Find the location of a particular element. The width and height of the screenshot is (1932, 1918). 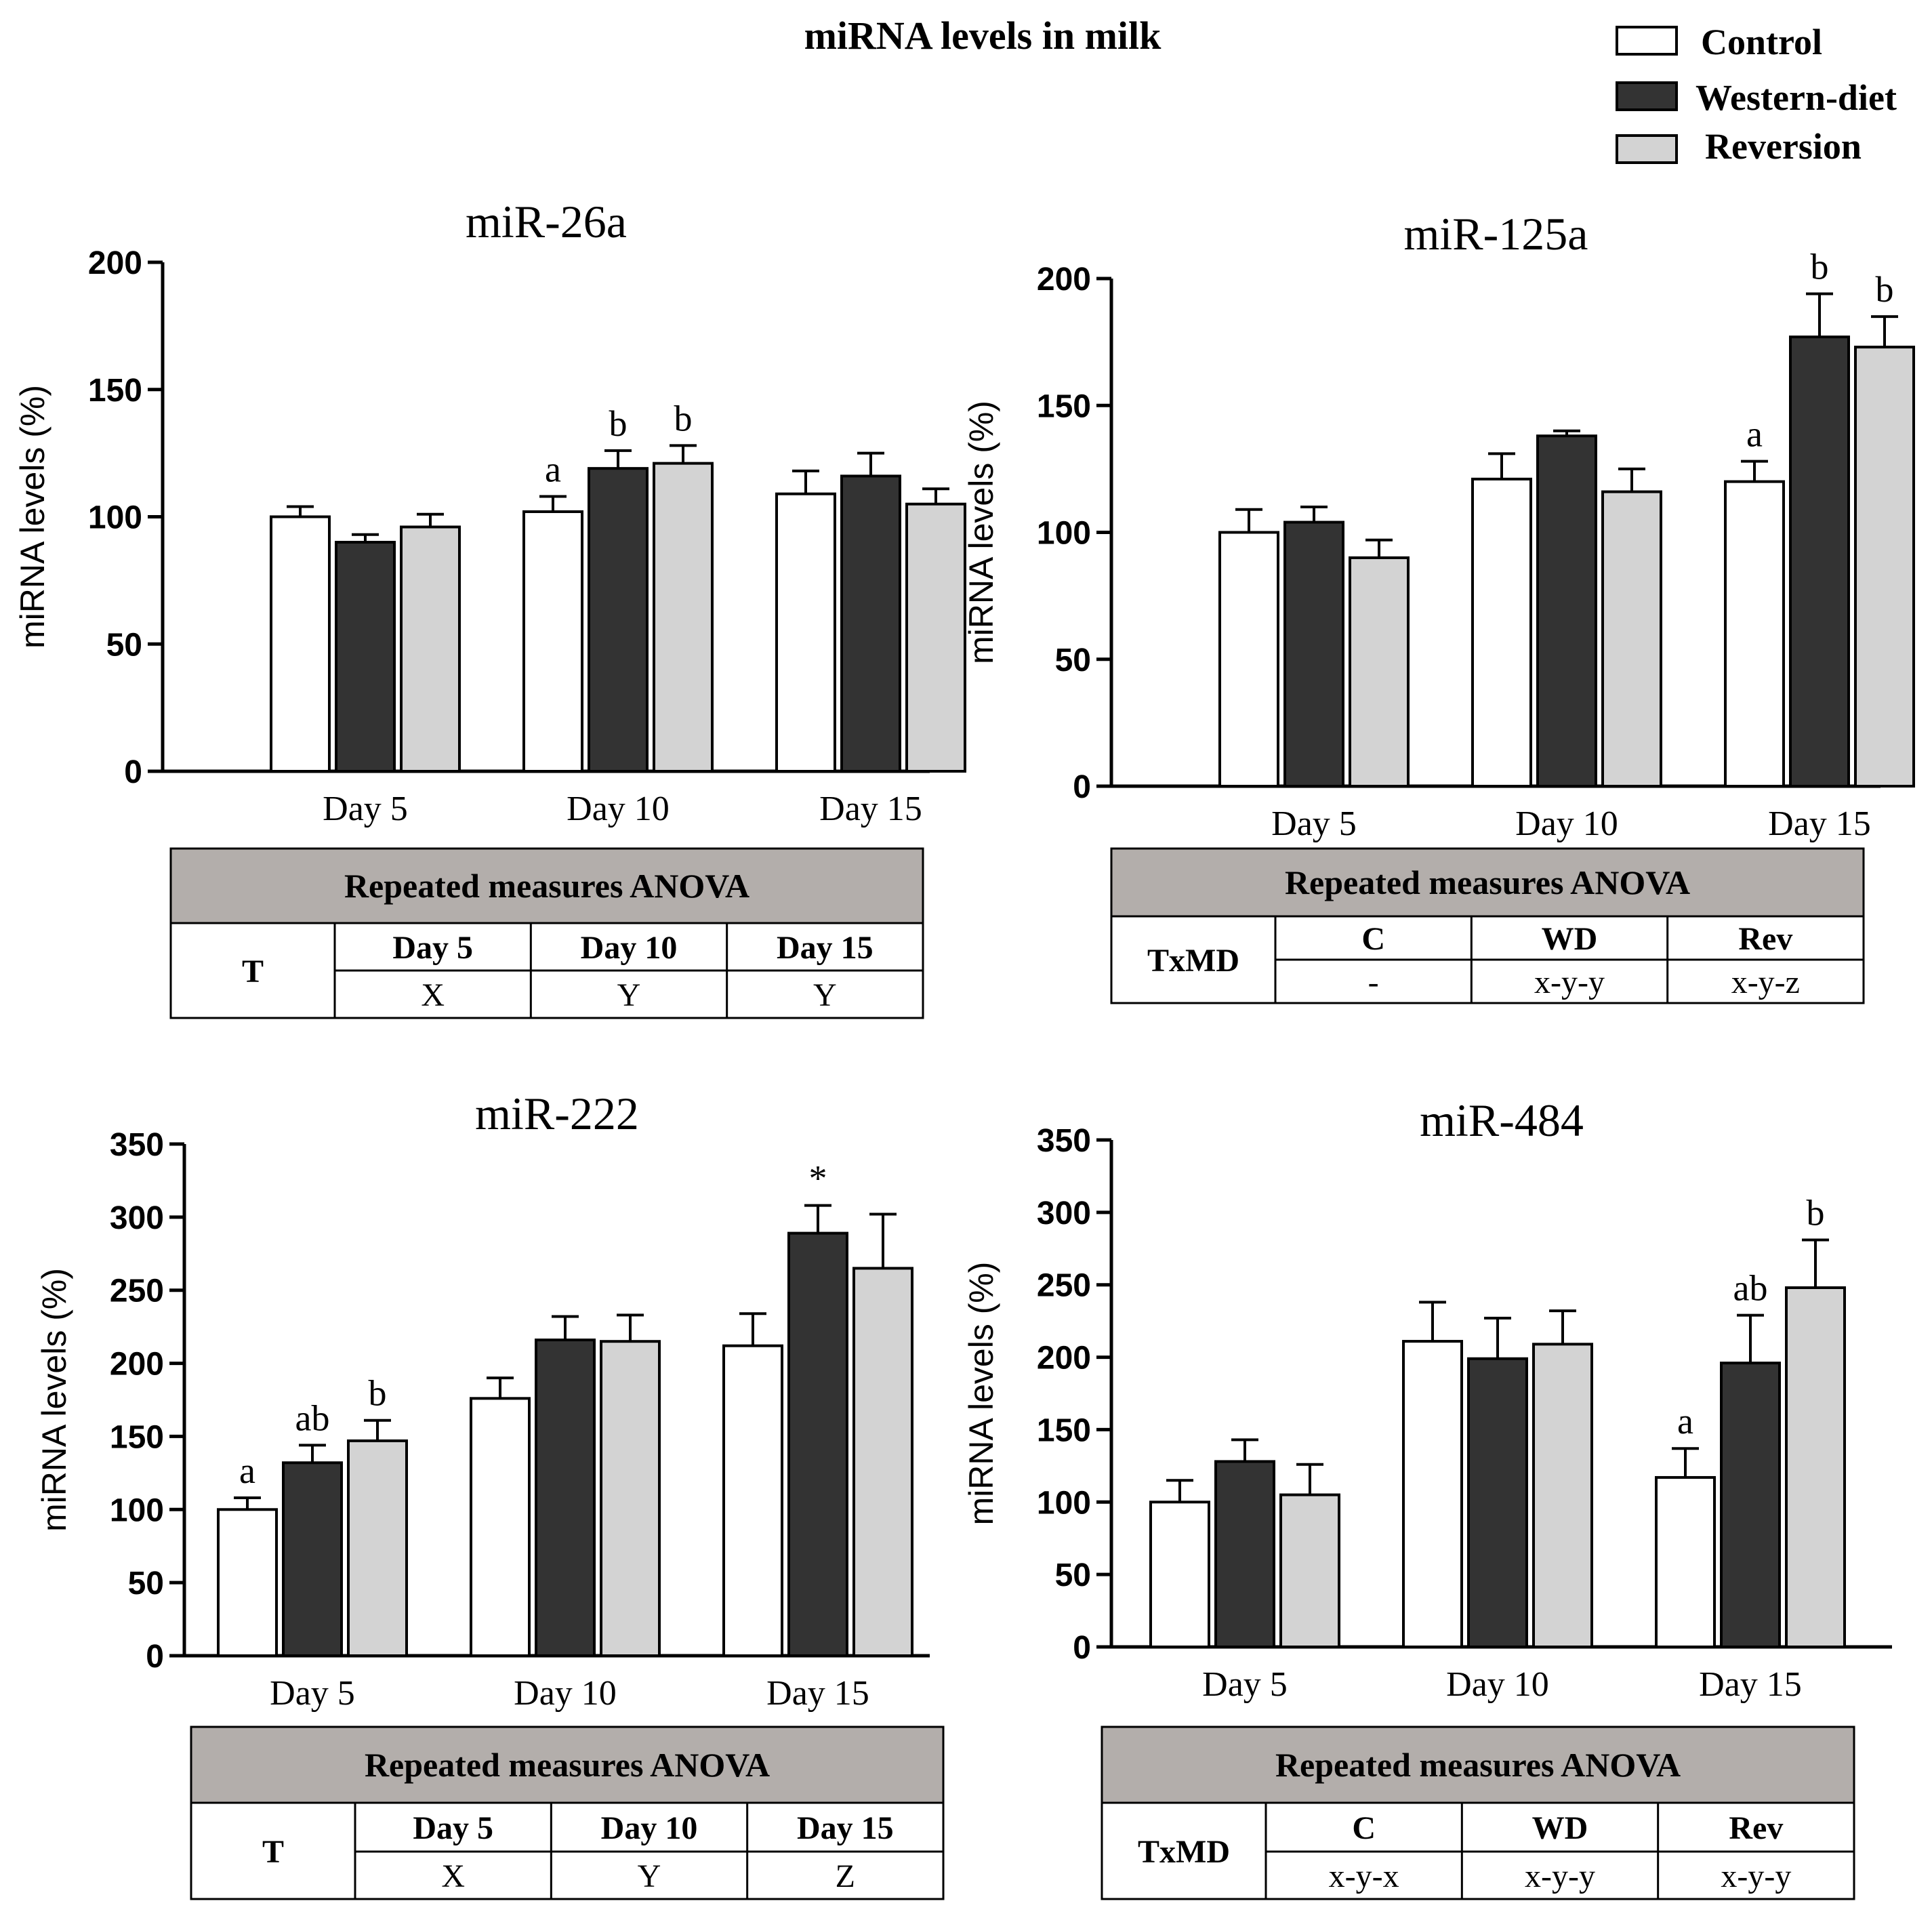

significance-label: b is located at coordinates (1820, 266).